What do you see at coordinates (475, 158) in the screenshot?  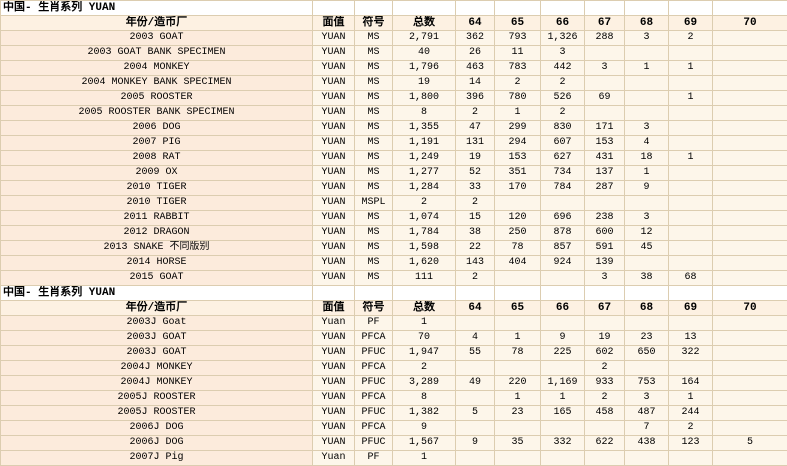 I see `cell: 19` at bounding box center [475, 158].